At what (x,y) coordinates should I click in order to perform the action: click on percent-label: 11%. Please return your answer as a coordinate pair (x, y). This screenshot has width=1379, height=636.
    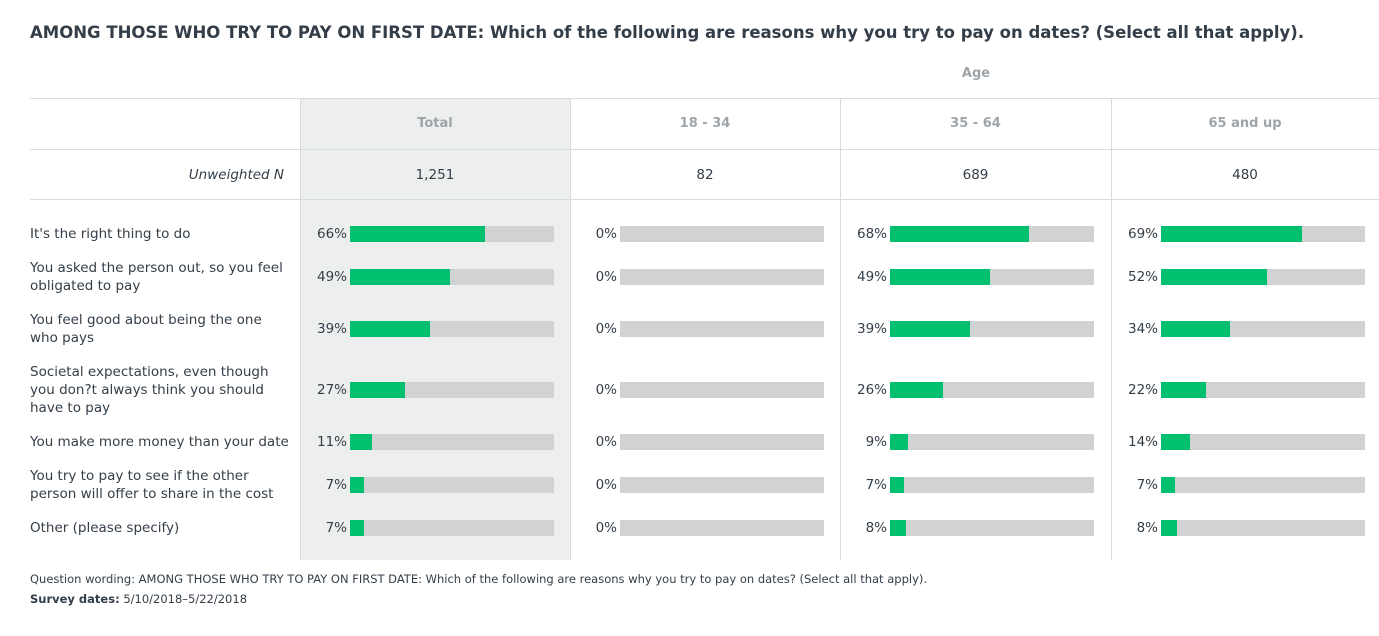
    Looking at the image, I should click on (331, 442).